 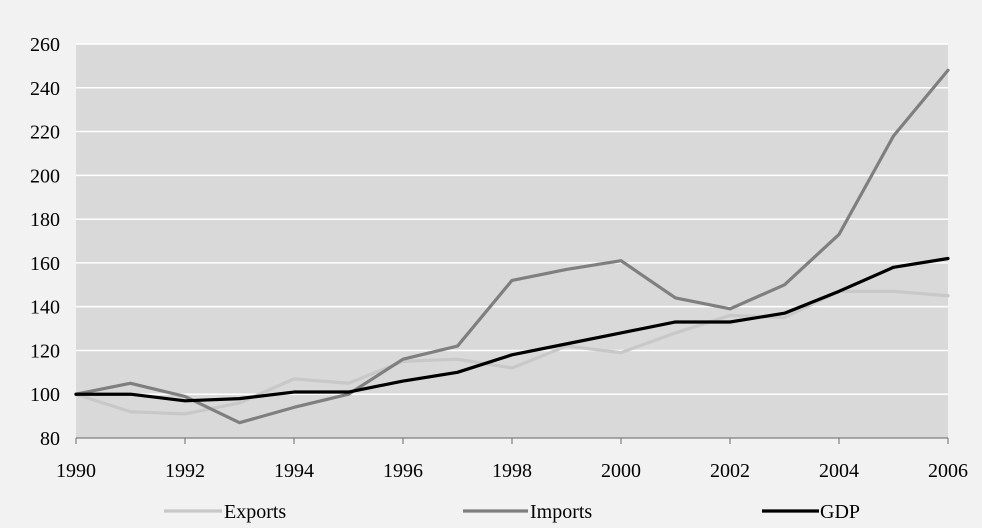 I want to click on x-tick-label: 1996, so click(x=403, y=471).